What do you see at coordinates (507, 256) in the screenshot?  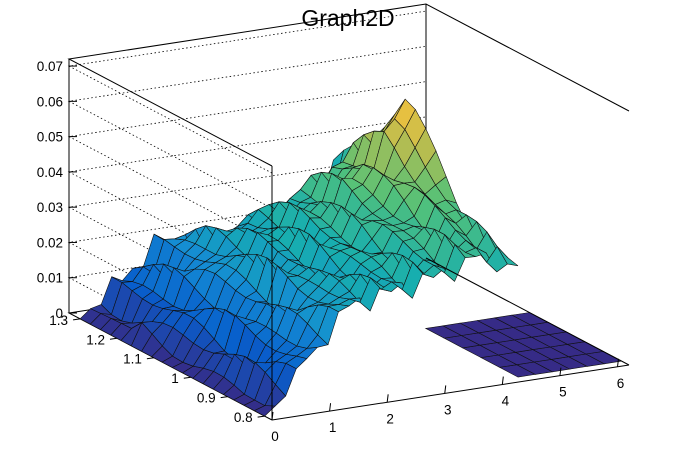 I see `surface-cell` at bounding box center [507, 256].